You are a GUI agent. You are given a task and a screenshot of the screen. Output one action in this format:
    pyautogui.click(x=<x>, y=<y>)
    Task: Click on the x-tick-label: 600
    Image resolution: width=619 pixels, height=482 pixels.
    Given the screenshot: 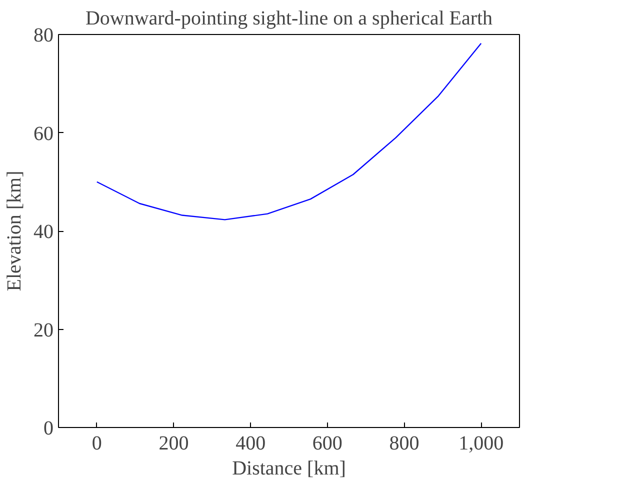 What is the action you would take?
    pyautogui.click(x=327, y=443)
    